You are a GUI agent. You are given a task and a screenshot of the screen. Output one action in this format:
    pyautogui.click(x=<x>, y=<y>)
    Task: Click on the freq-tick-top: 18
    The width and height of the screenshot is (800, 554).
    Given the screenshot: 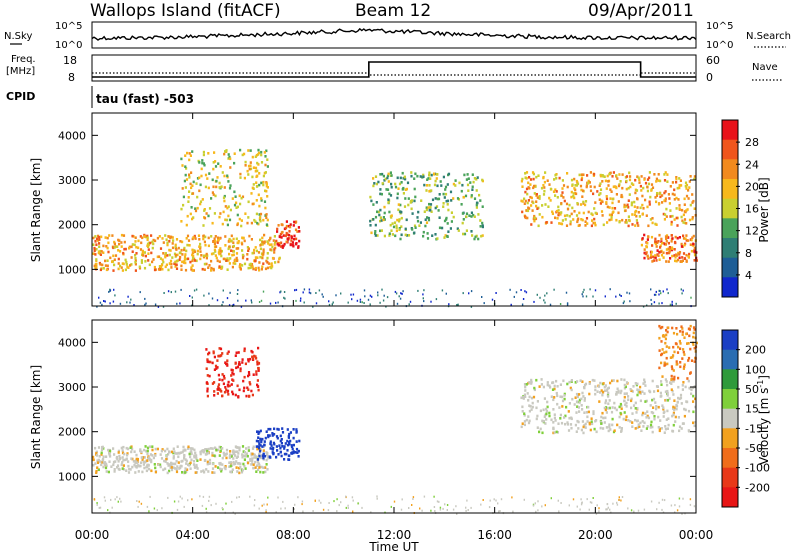 What is the action you would take?
    pyautogui.click(x=70, y=60)
    